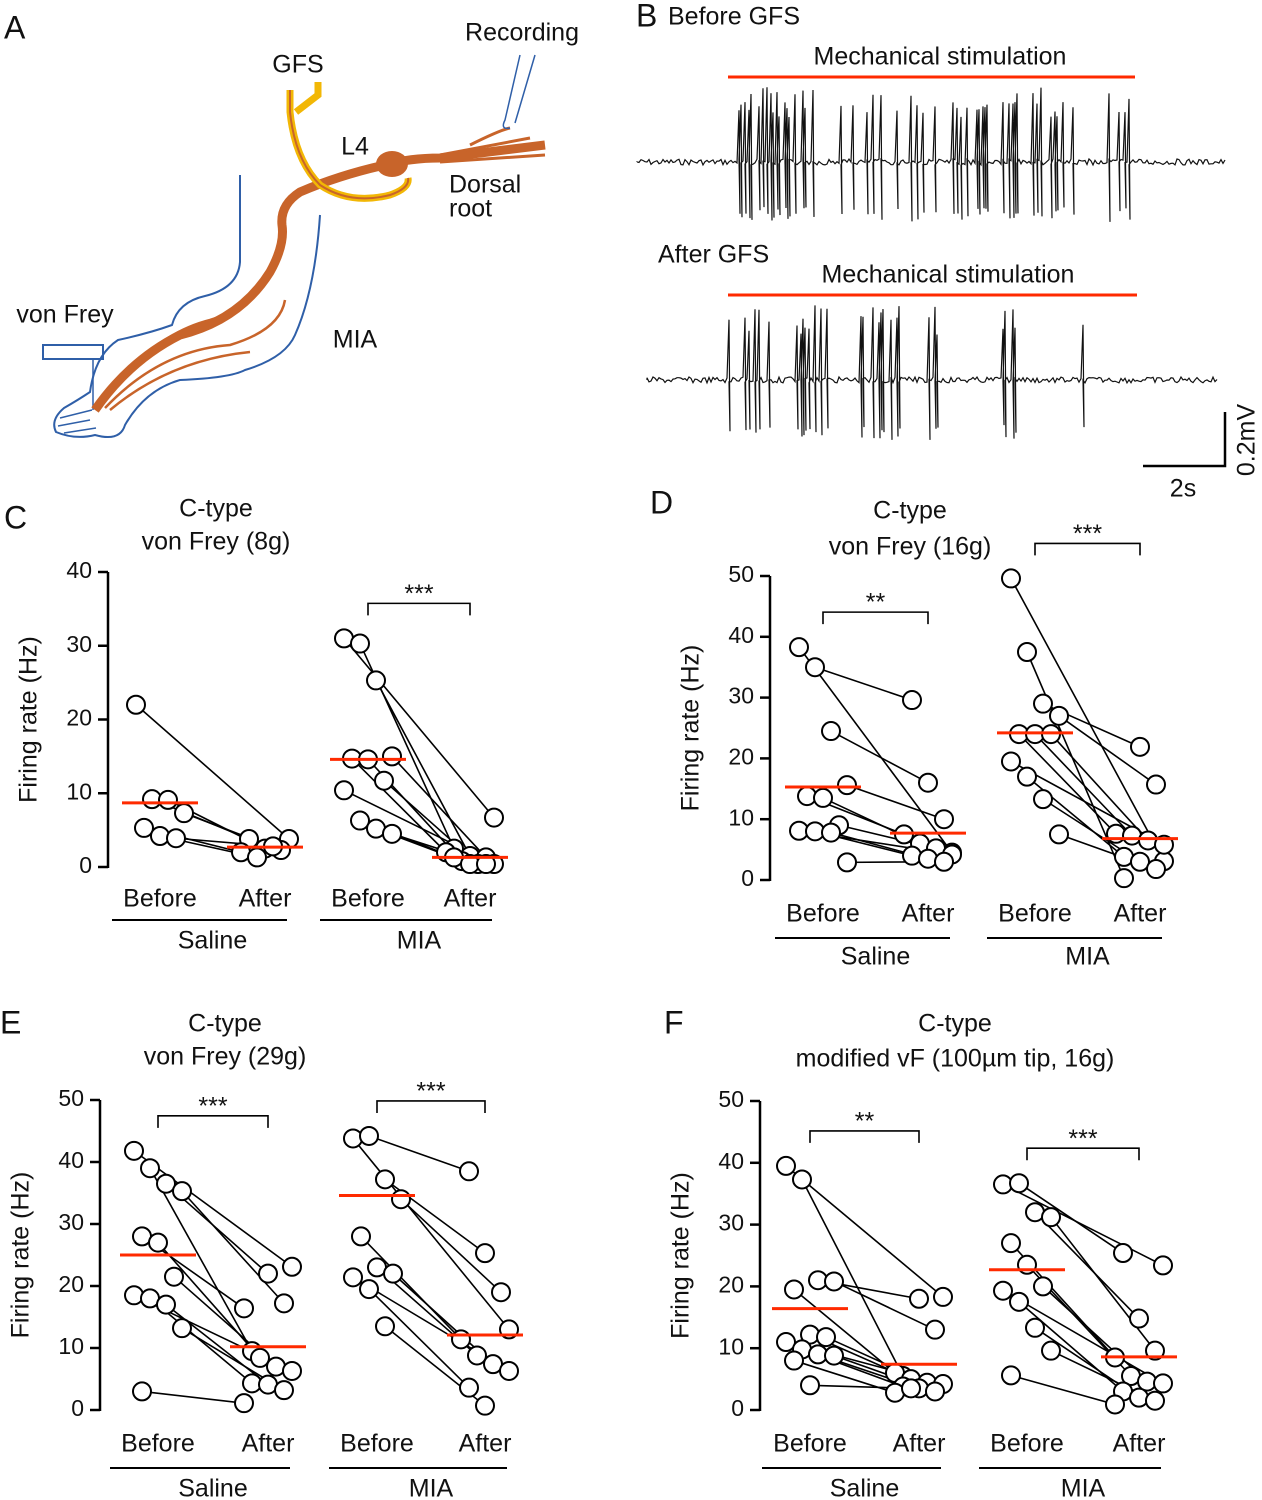  I want to click on y-tick-label: 40, so click(731, 1161).